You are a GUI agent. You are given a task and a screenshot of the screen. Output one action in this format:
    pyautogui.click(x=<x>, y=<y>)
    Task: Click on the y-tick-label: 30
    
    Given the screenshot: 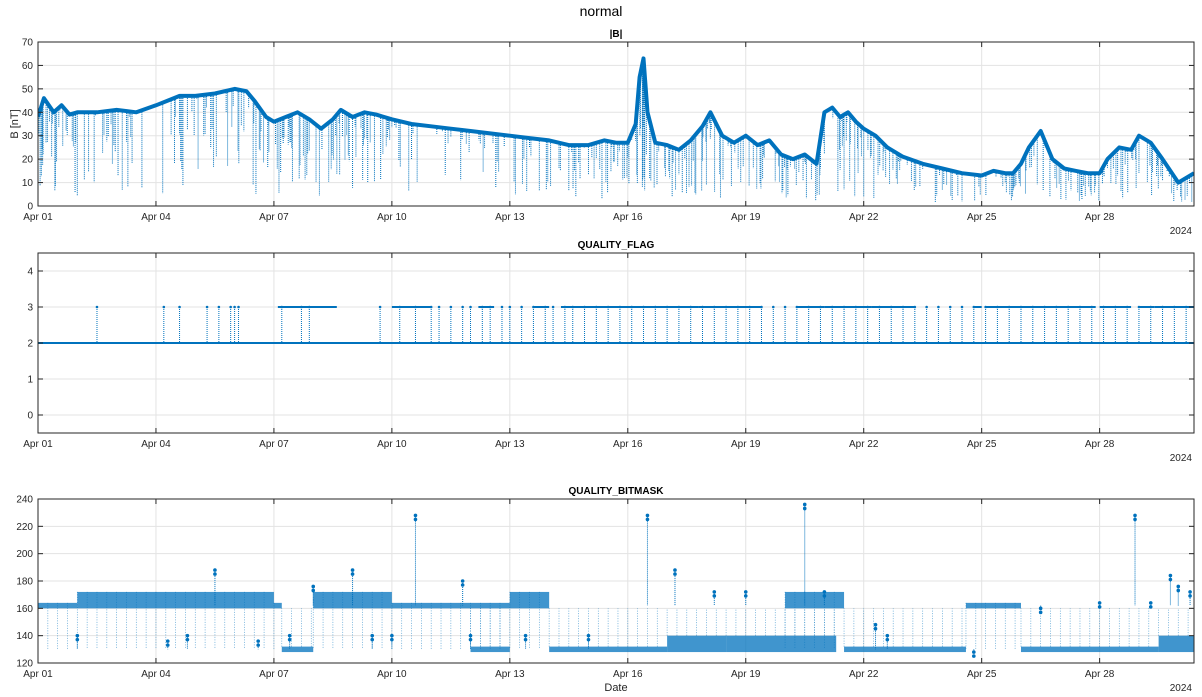 What is the action you would take?
    pyautogui.click(x=28, y=136)
    